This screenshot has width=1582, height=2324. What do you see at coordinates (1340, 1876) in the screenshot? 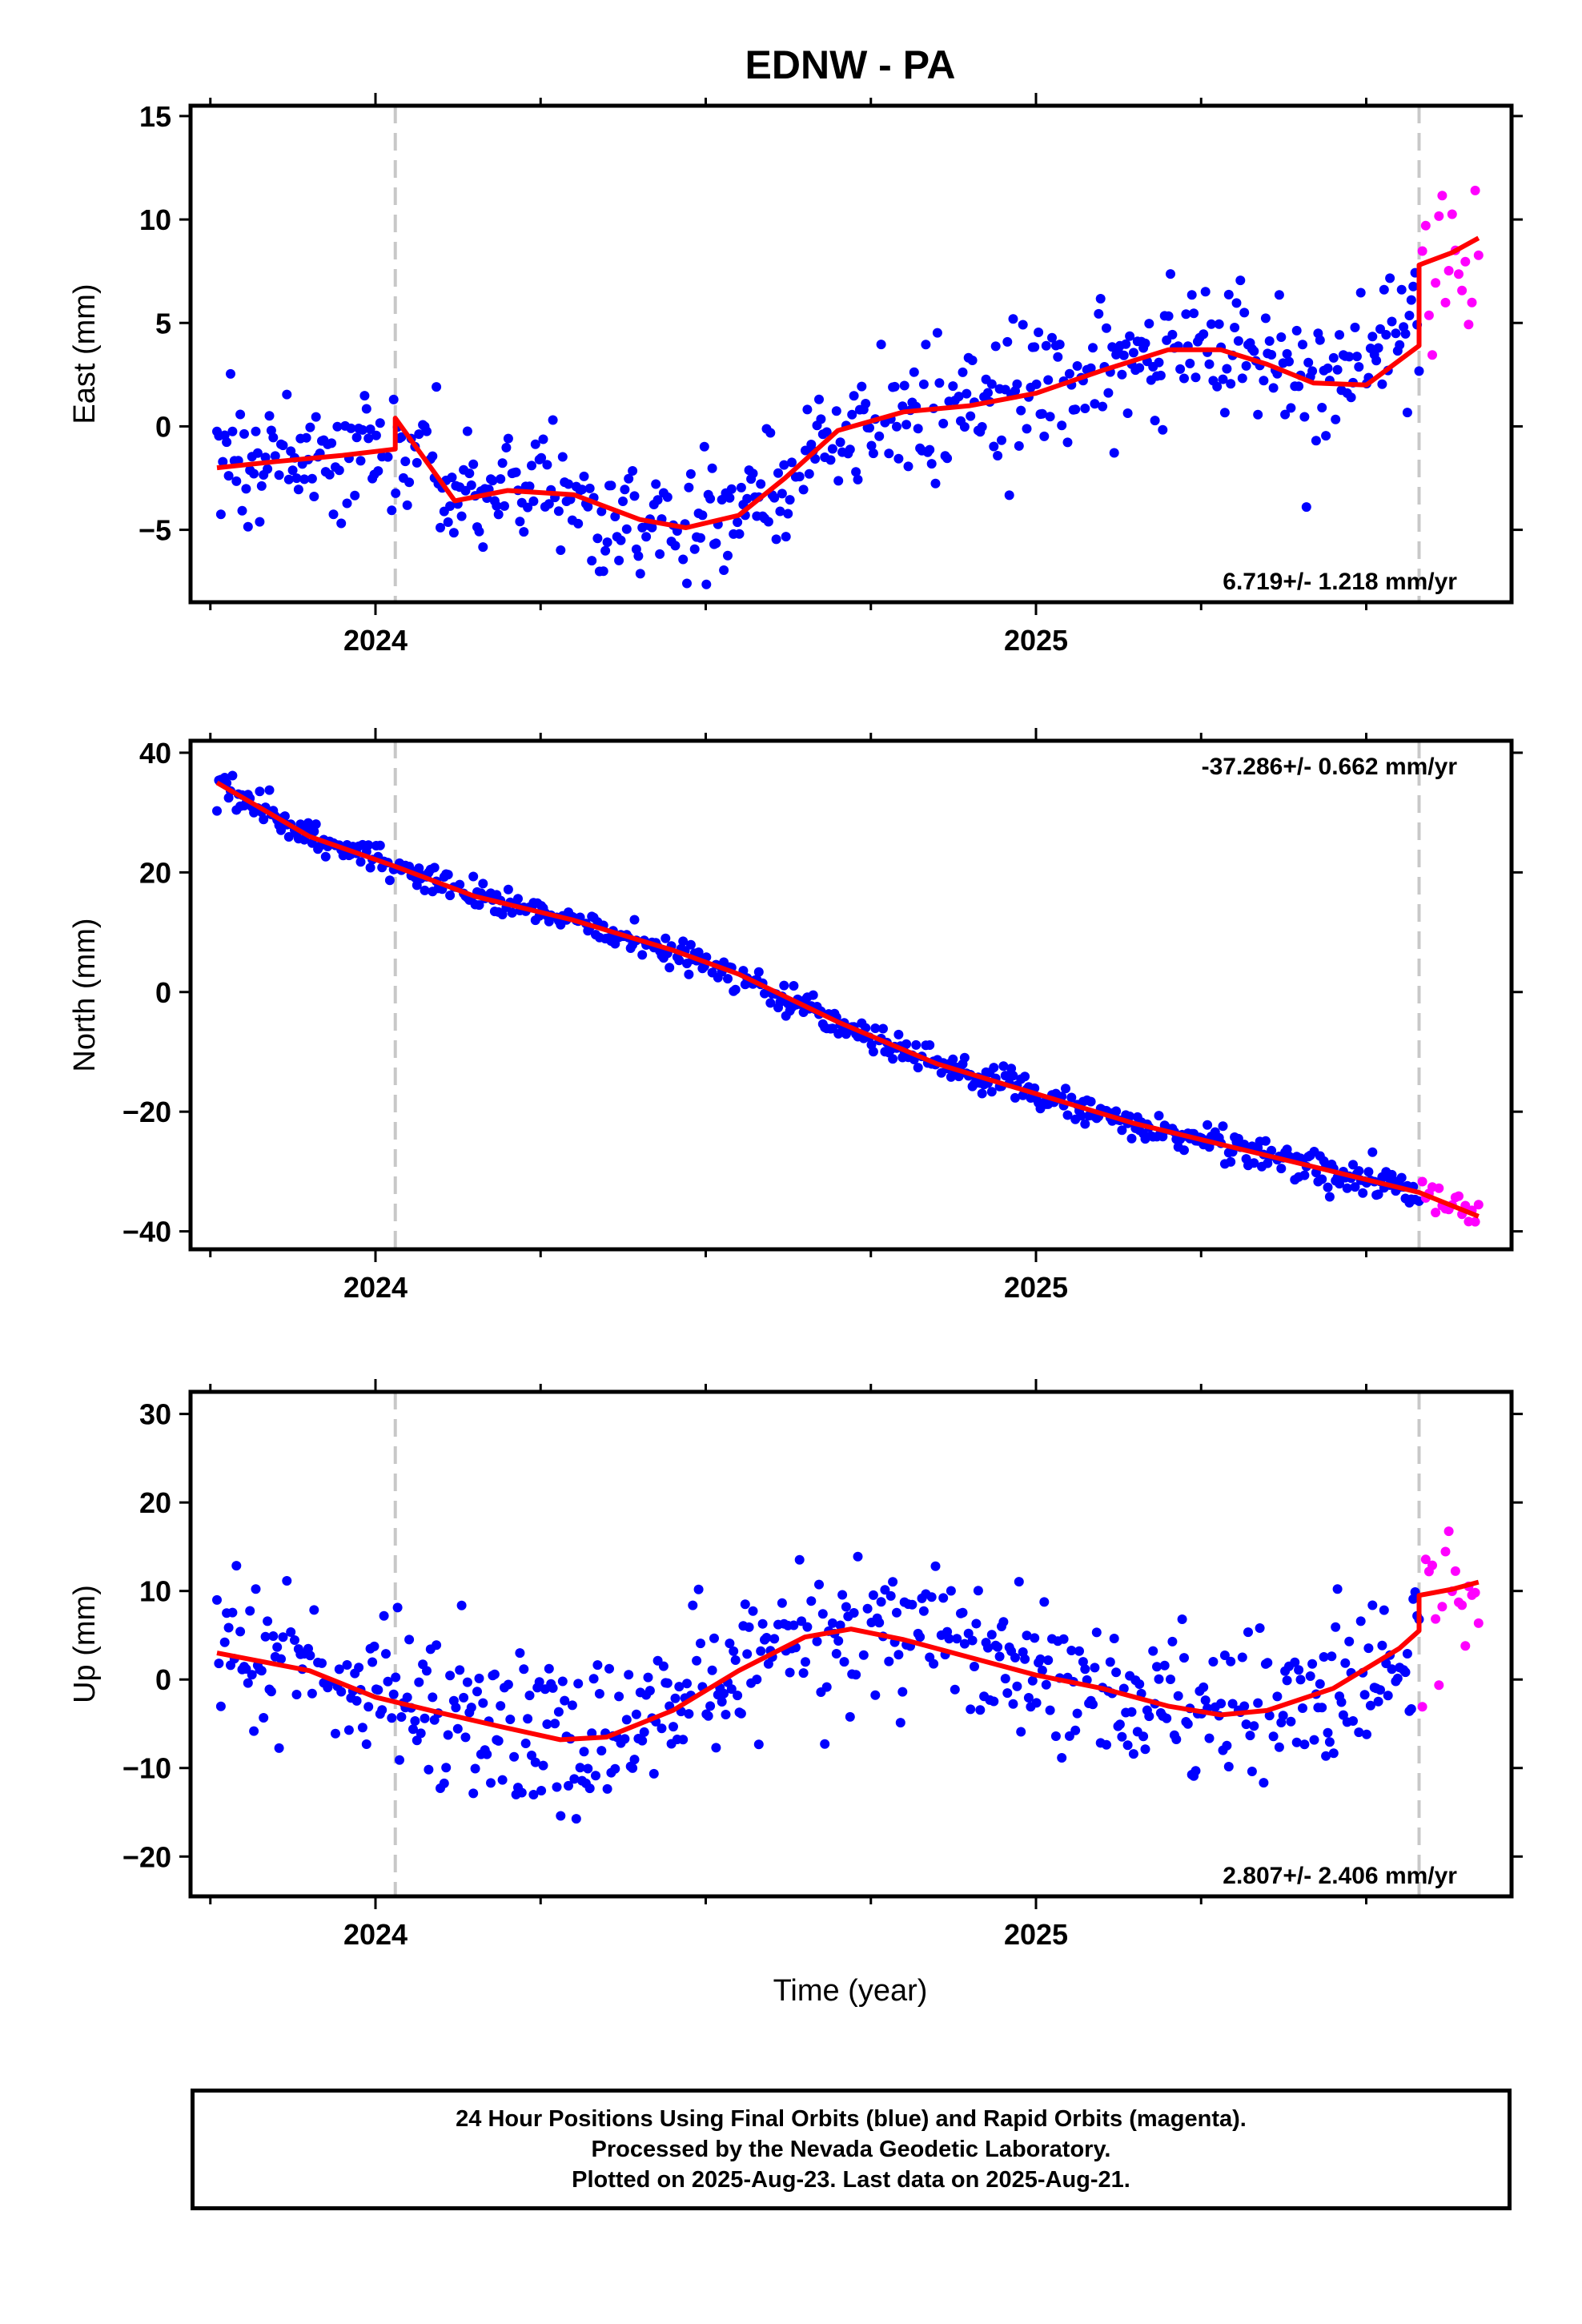
I see `up-rate-label: 2.807+/- 2.406 mm/yr` at bounding box center [1340, 1876].